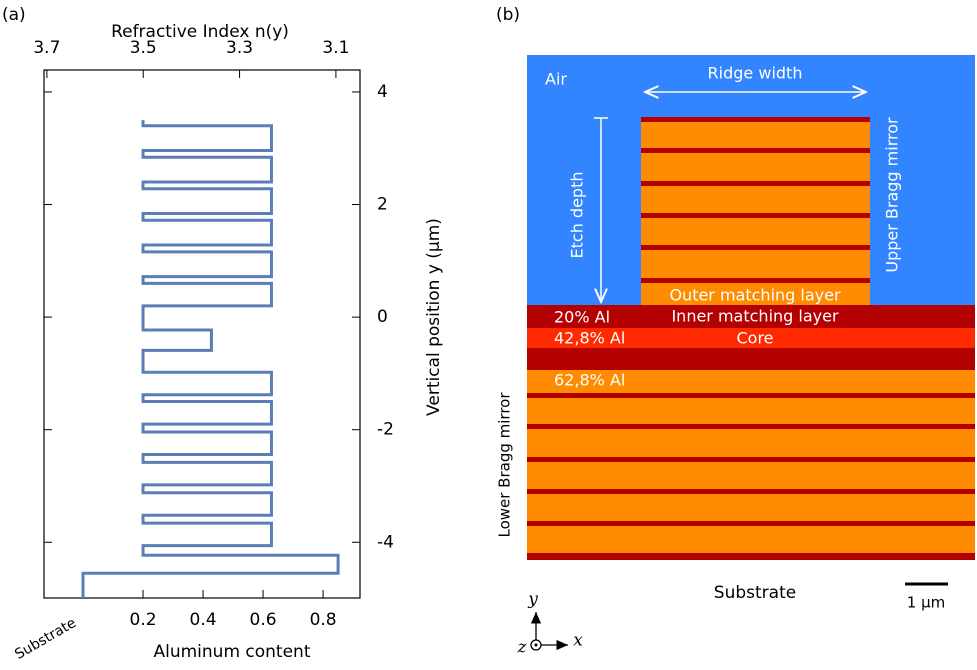 The width and height of the screenshot is (977, 670). What do you see at coordinates (14, 15) in the screenshot?
I see `panel-label: (a)` at bounding box center [14, 15].